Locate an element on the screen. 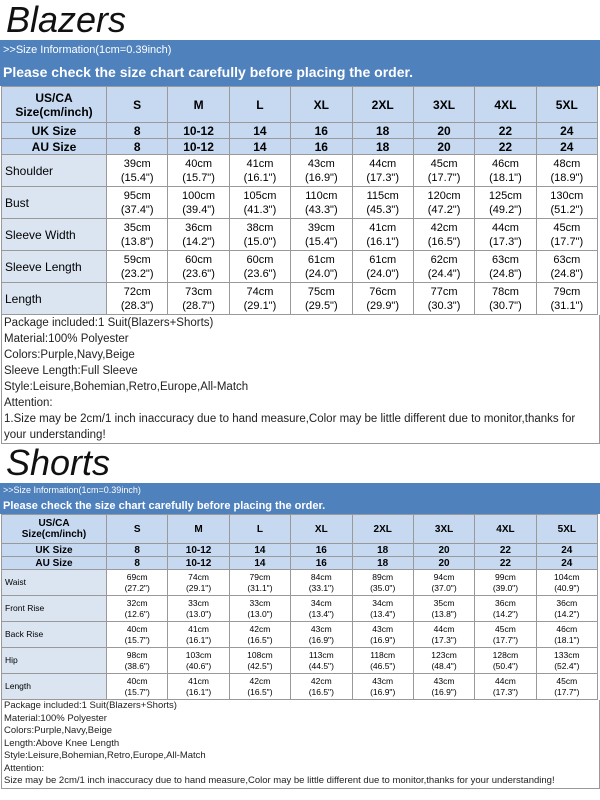 The image size is (600, 800). measure-value: (13.0") is located at coordinates (198, 613).